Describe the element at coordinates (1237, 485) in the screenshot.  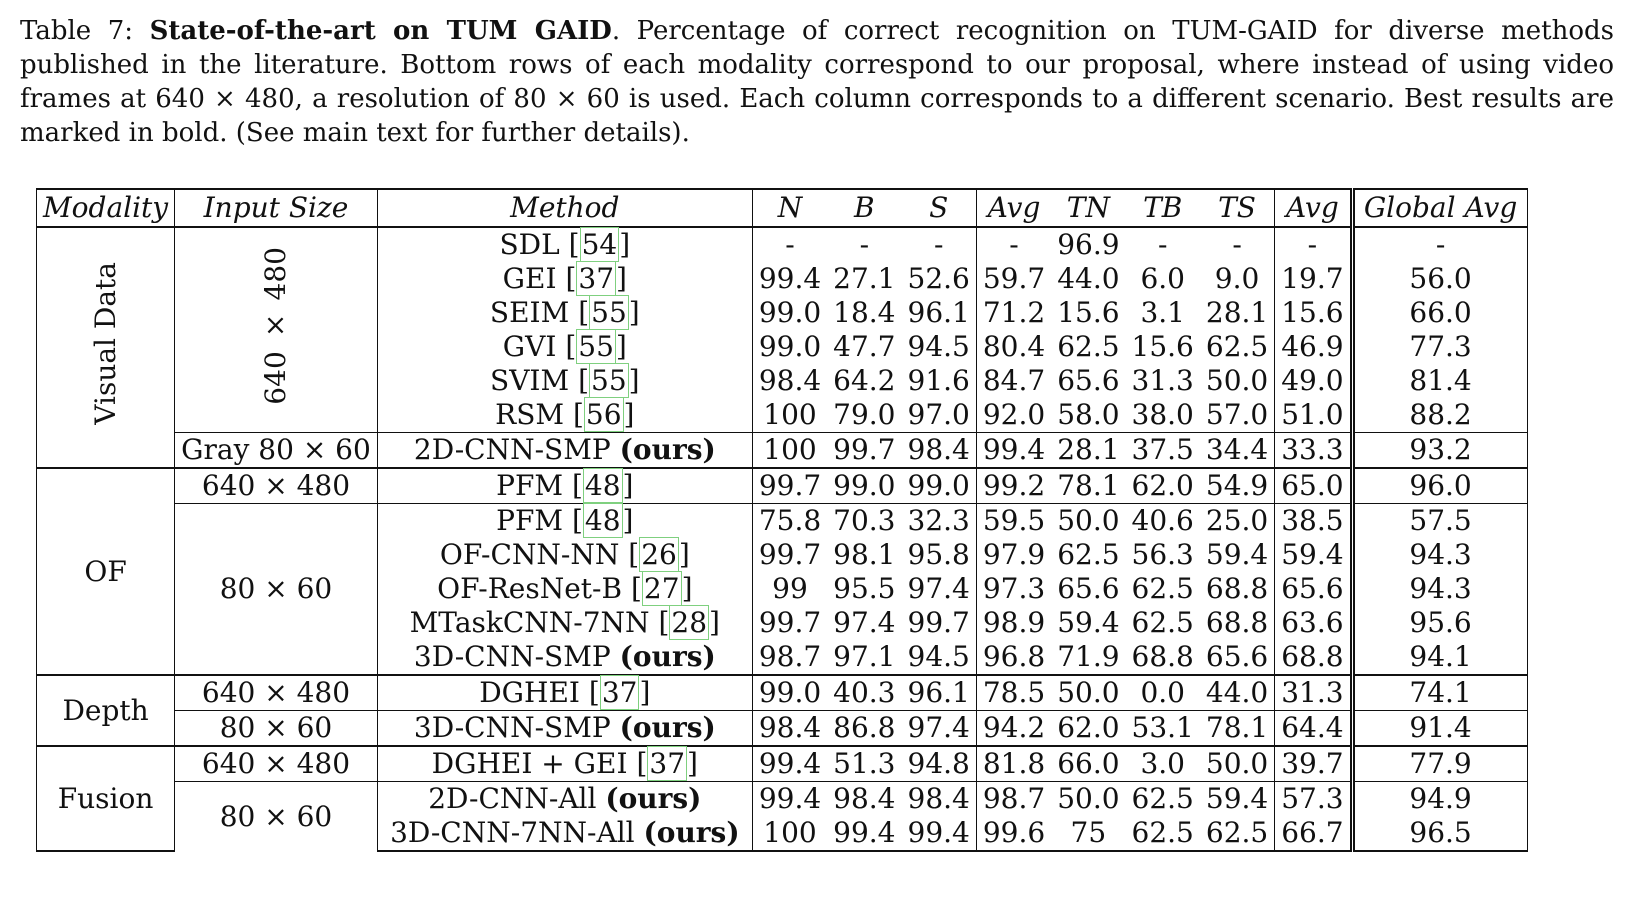
I see `value-cell: 54.9` at that location.